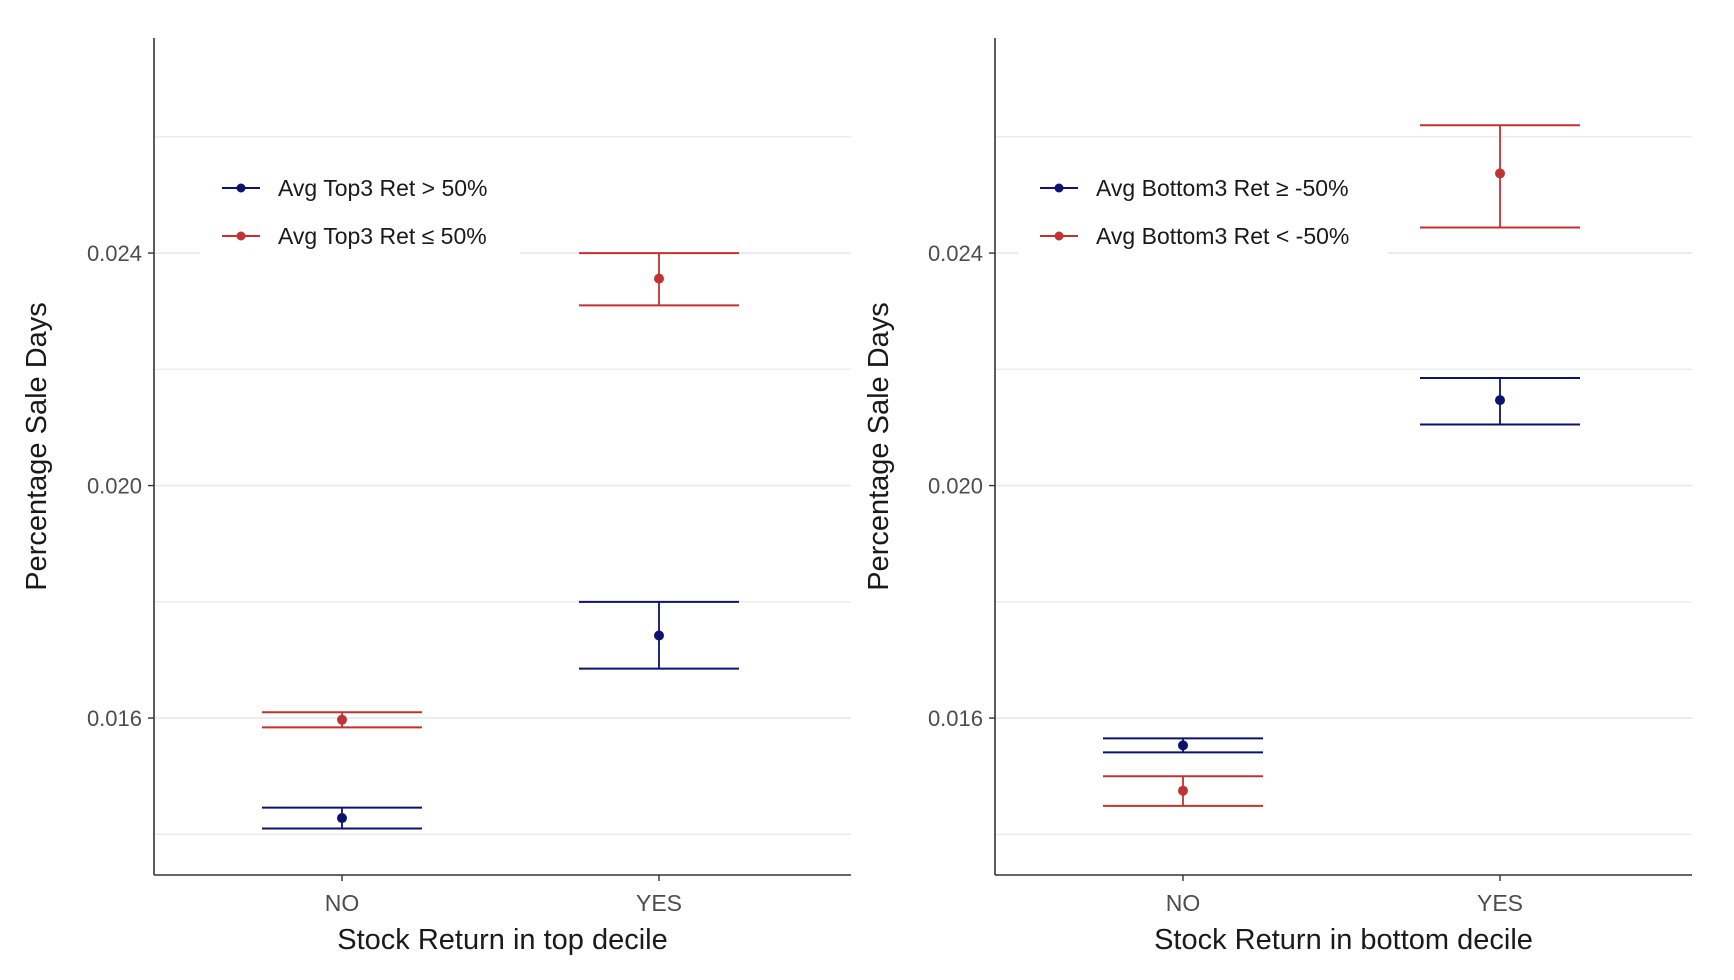  Describe the element at coordinates (382, 236) in the screenshot. I see `legend-label: Avg Top3 Ret ≤ 50%` at that location.